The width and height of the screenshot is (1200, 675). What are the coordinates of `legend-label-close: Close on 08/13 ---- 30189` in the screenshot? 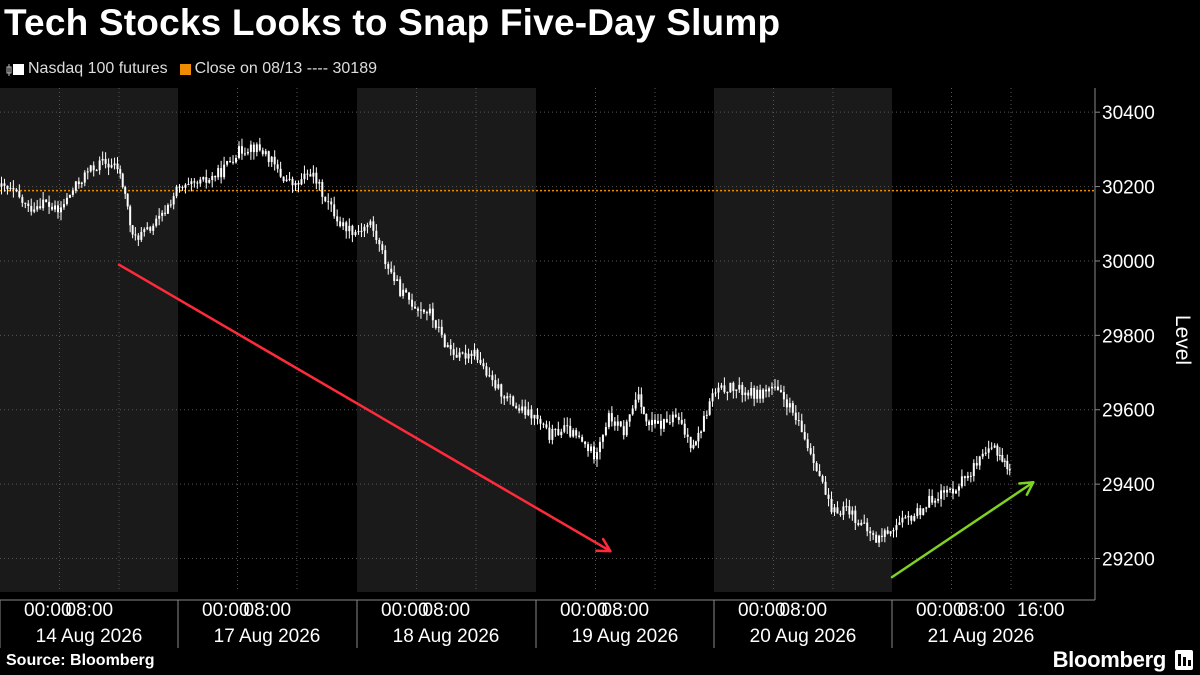 It's located at (285, 68).